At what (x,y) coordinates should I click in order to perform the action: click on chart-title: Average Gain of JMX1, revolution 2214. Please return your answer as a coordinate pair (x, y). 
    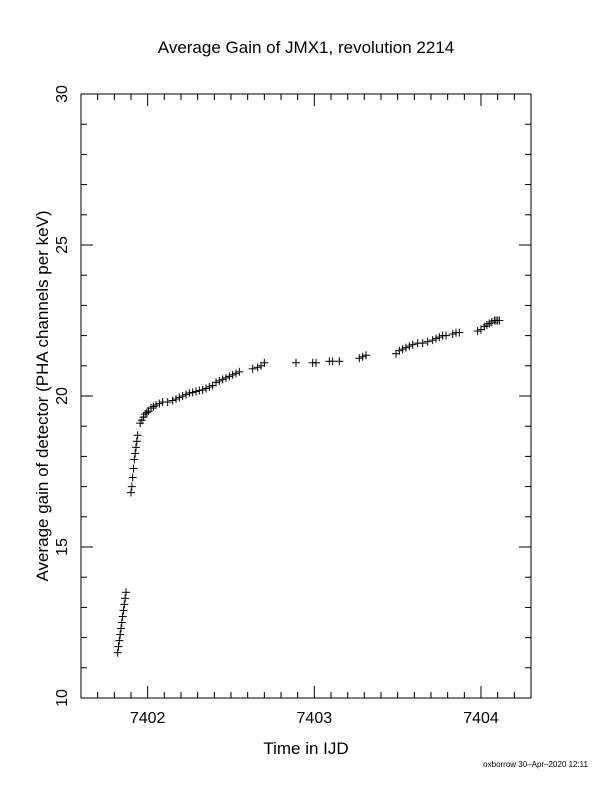
    Looking at the image, I should click on (306, 47).